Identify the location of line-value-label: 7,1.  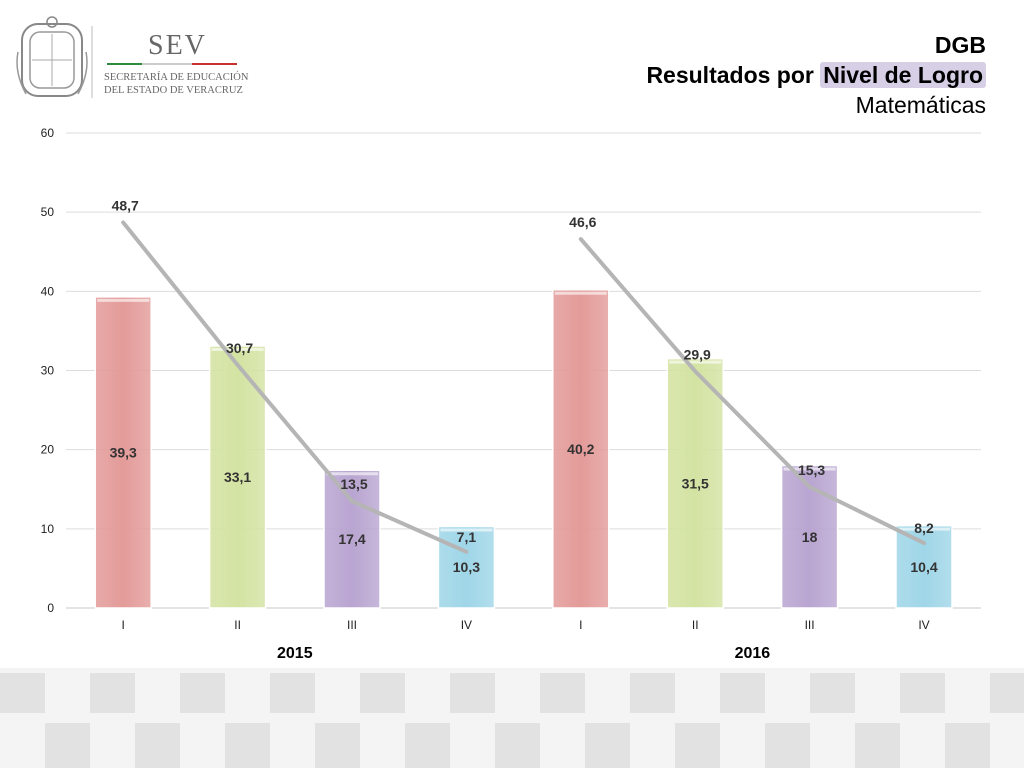
(467, 537).